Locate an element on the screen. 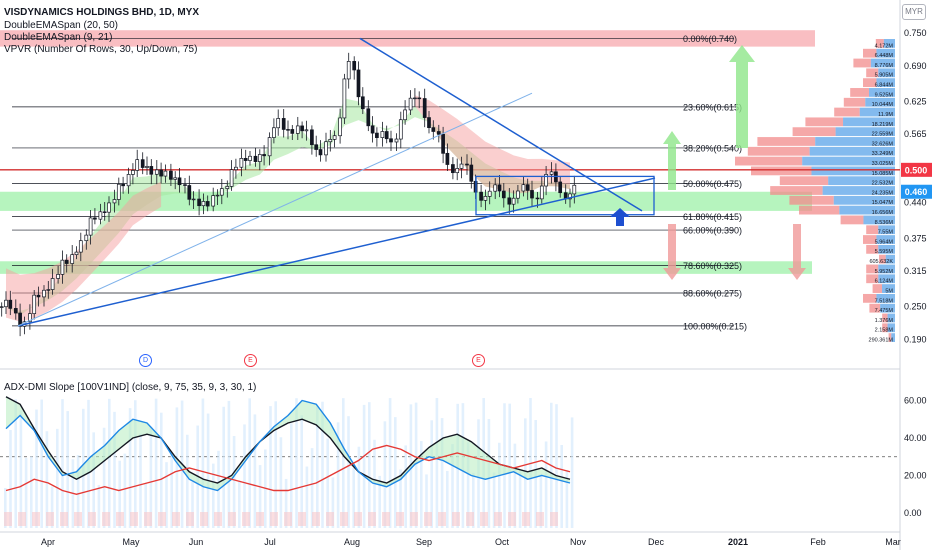  indicator-legend-1: DoubleEMASpan (20, 50) is located at coordinates (61, 25).